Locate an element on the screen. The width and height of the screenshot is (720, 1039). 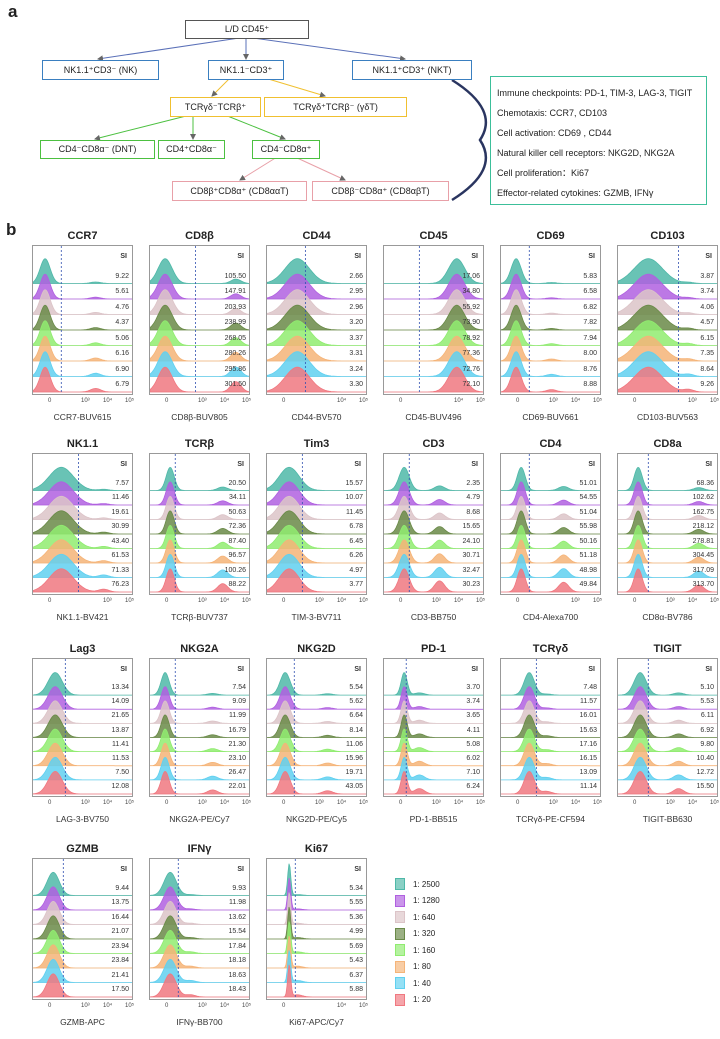
si-value: 15.65 is located at coordinates (471, 526).